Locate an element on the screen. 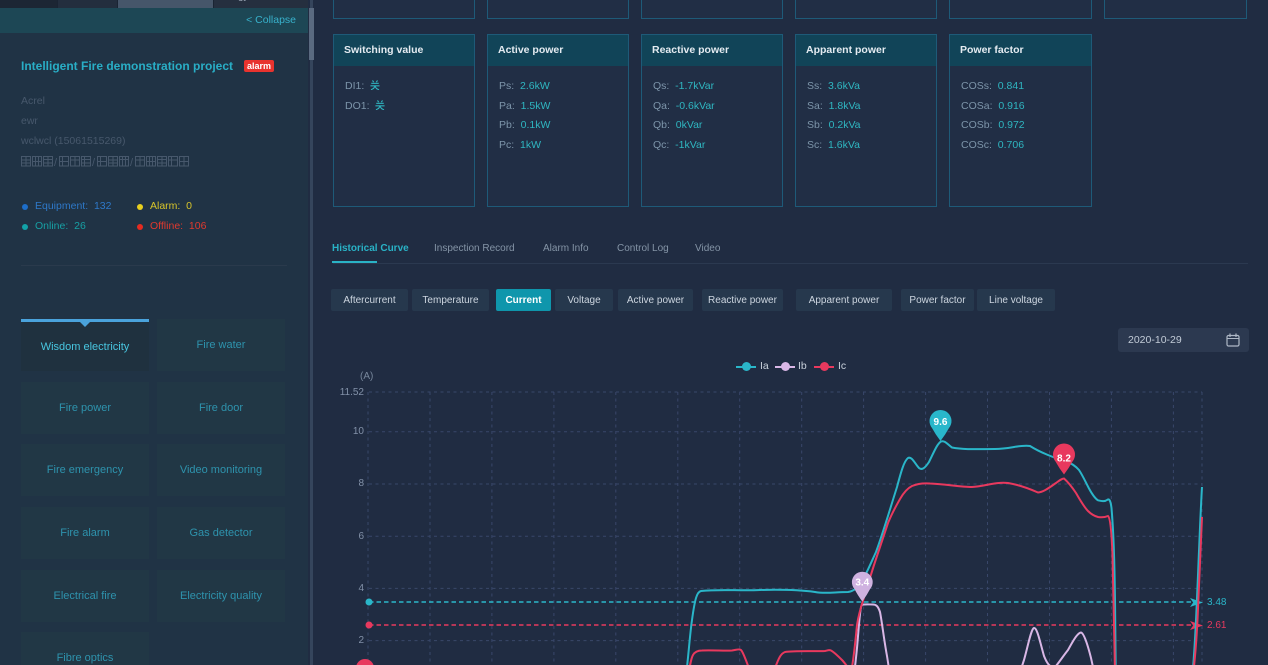 The image size is (1268, 665). svg-text: 8.2 is located at coordinates (1064, 459).